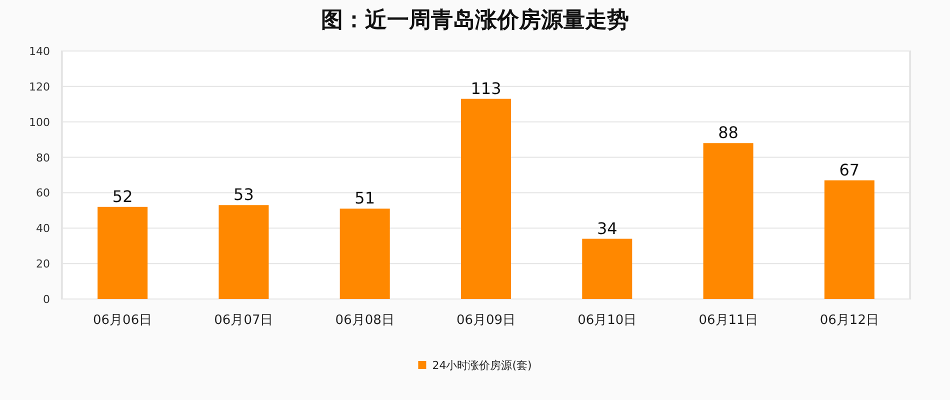 Image resolution: width=950 pixels, height=400 pixels. Describe the element at coordinates (244, 194) in the screenshot. I see `data-label: 53` at that location.